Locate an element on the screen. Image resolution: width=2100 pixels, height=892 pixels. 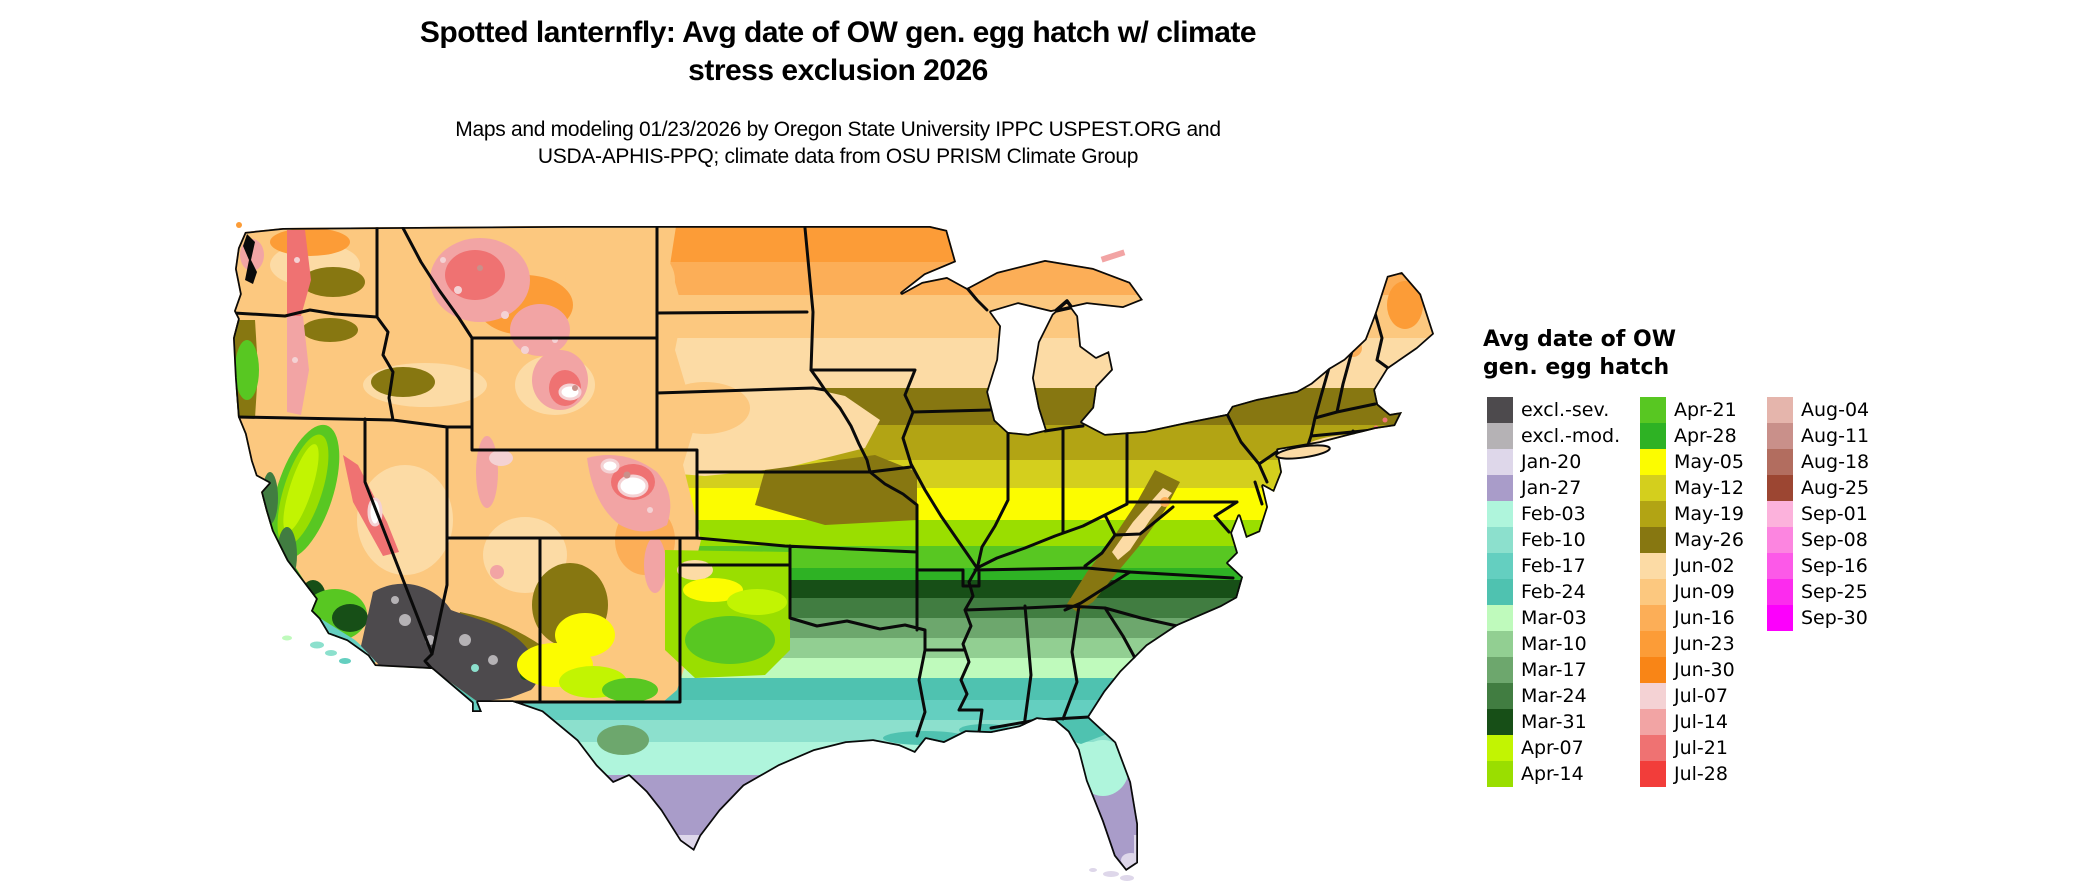
legend-item: excl.-sev. is located at coordinates (1553, 410).